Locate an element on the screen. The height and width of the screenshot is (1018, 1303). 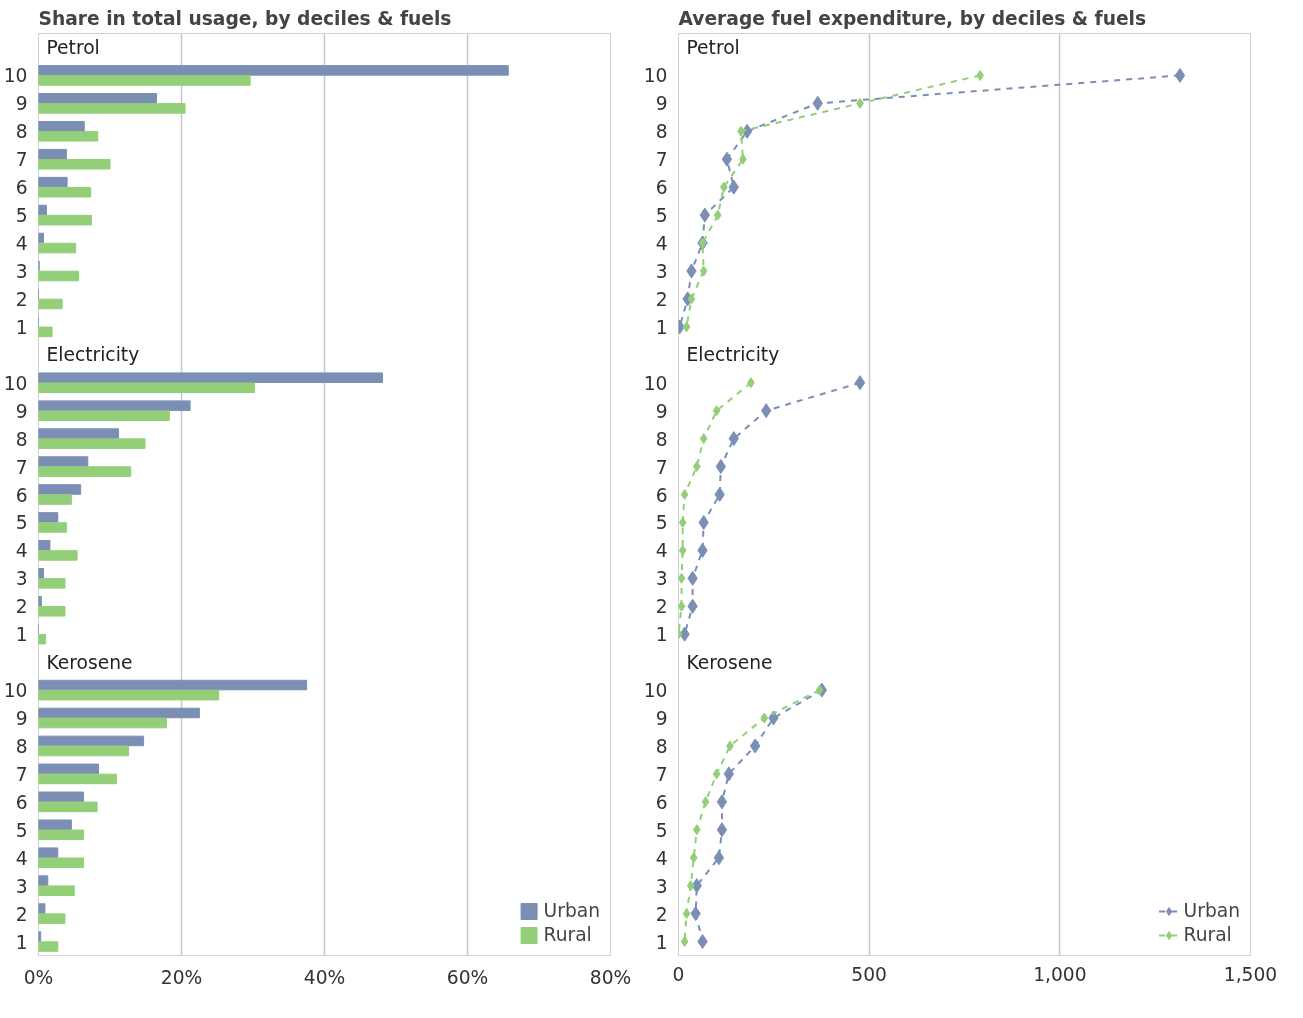
x-tick-label: 20% is located at coordinates (181, 977).